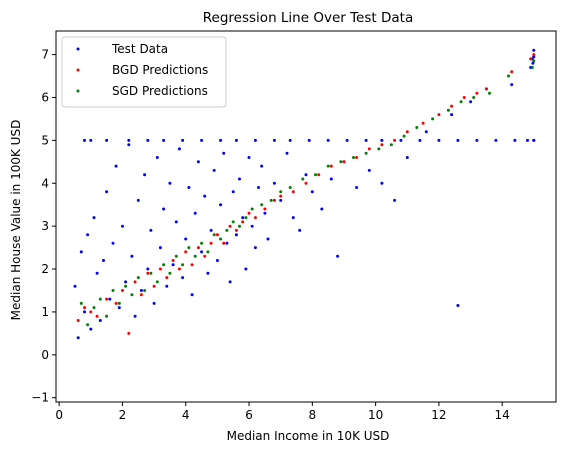 Image resolution: width=565 pixels, height=453 pixels. Describe the element at coordinates (59, 415) in the screenshot. I see `x-tick-label: 0` at that location.